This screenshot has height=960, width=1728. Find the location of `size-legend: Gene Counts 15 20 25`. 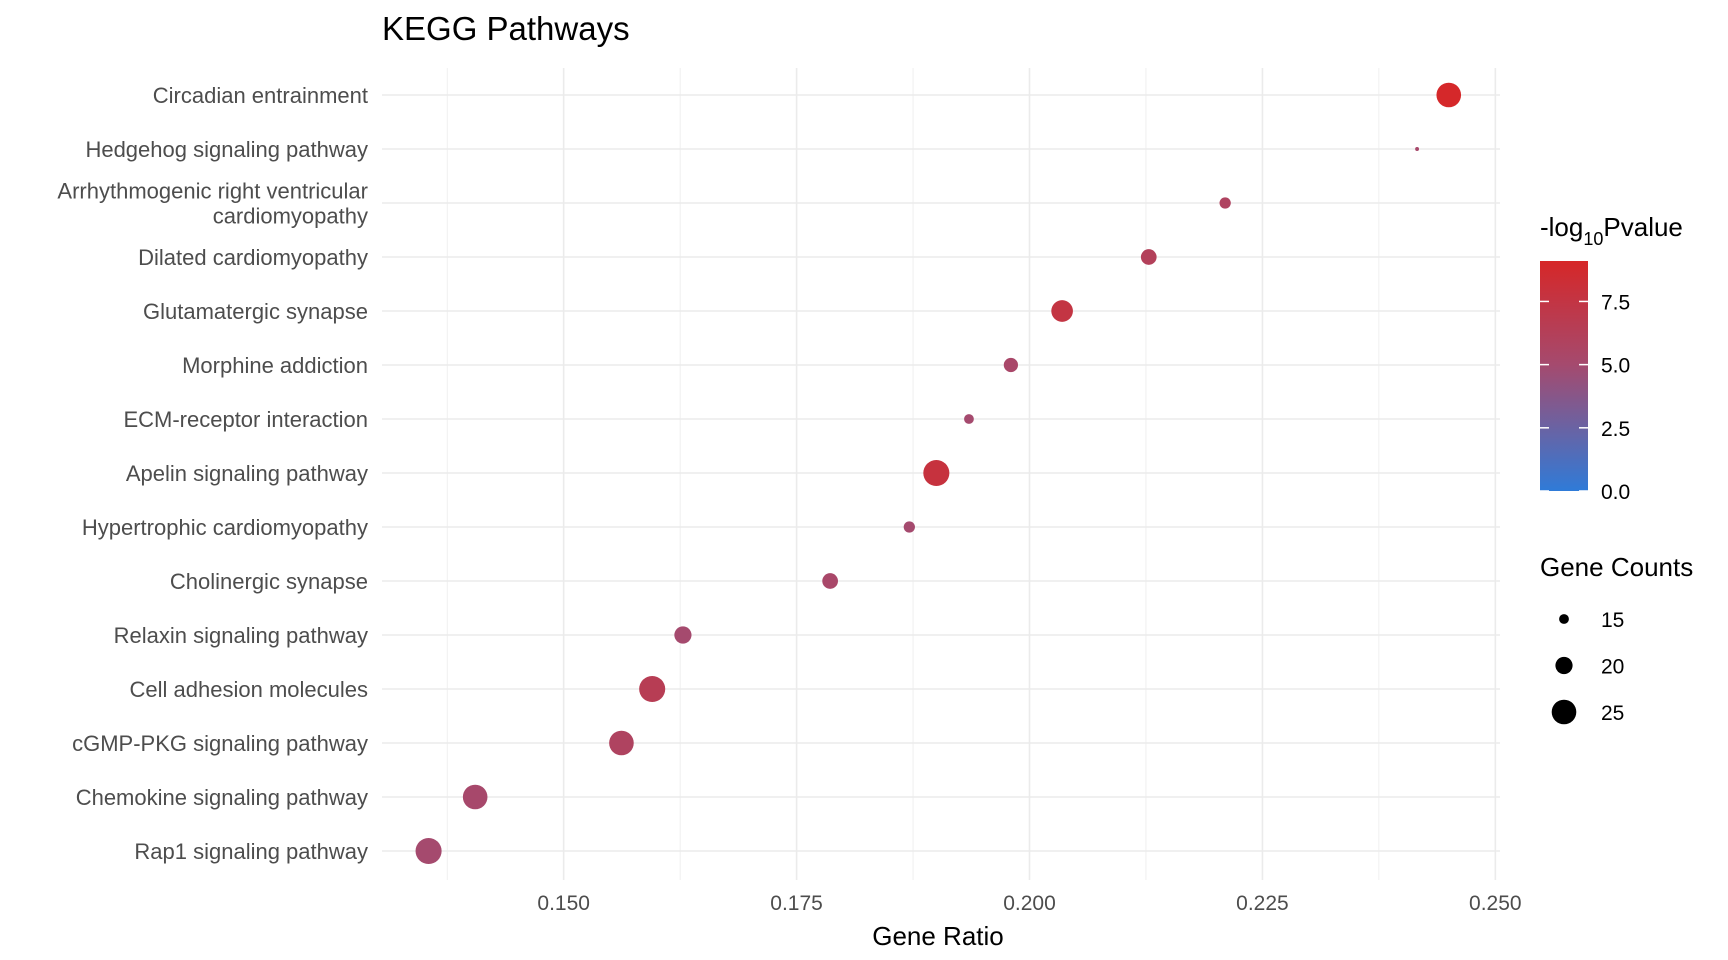

size-legend: Gene Counts 15 20 25 is located at coordinates (1616, 638).